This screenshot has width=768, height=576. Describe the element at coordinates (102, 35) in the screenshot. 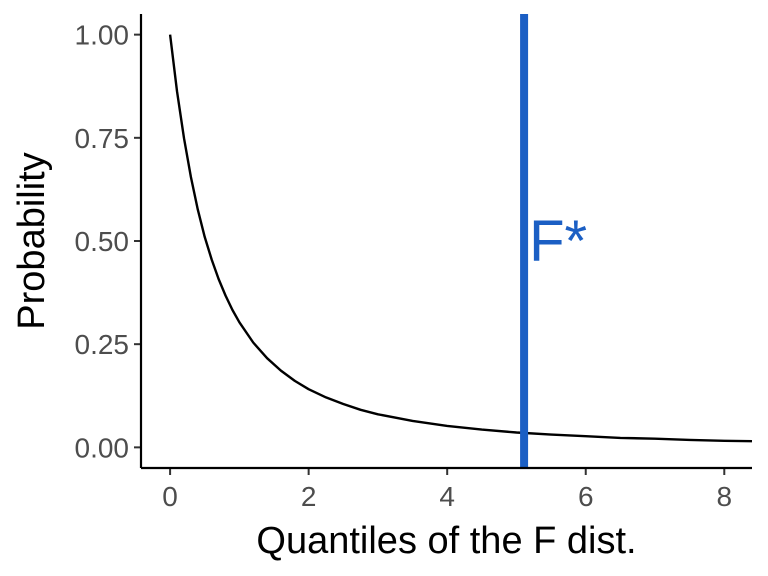

I see `y-tick-label: 1.00` at that location.